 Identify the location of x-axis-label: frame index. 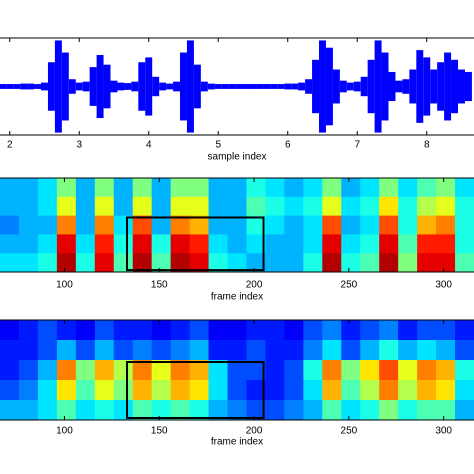
(237, 297).